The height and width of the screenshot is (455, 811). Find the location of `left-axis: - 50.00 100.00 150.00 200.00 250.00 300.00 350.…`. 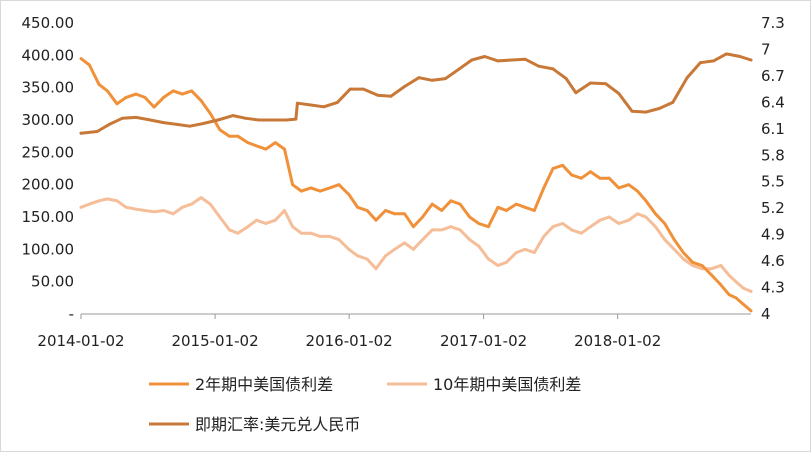

left-axis: - 50.00 100.00 150.00 200.00 250.00 300.00 350.… is located at coordinates (48, 168).